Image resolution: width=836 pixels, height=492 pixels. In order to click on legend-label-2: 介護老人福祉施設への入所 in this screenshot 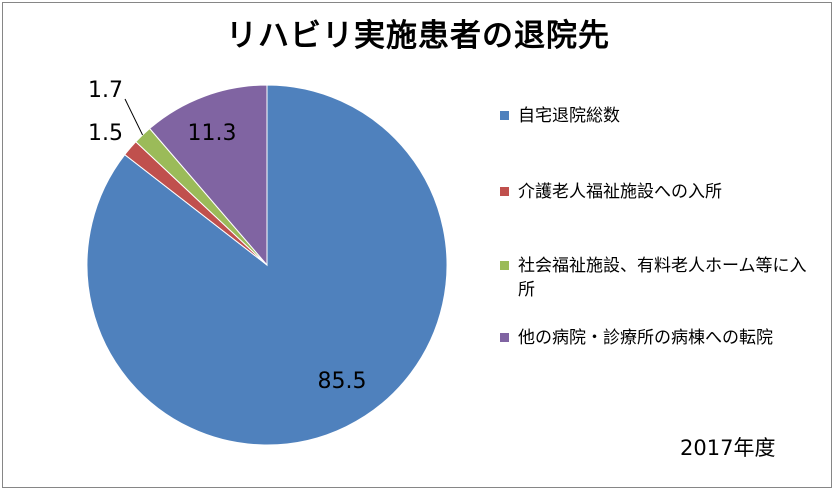, I will do `click(620, 192)`.